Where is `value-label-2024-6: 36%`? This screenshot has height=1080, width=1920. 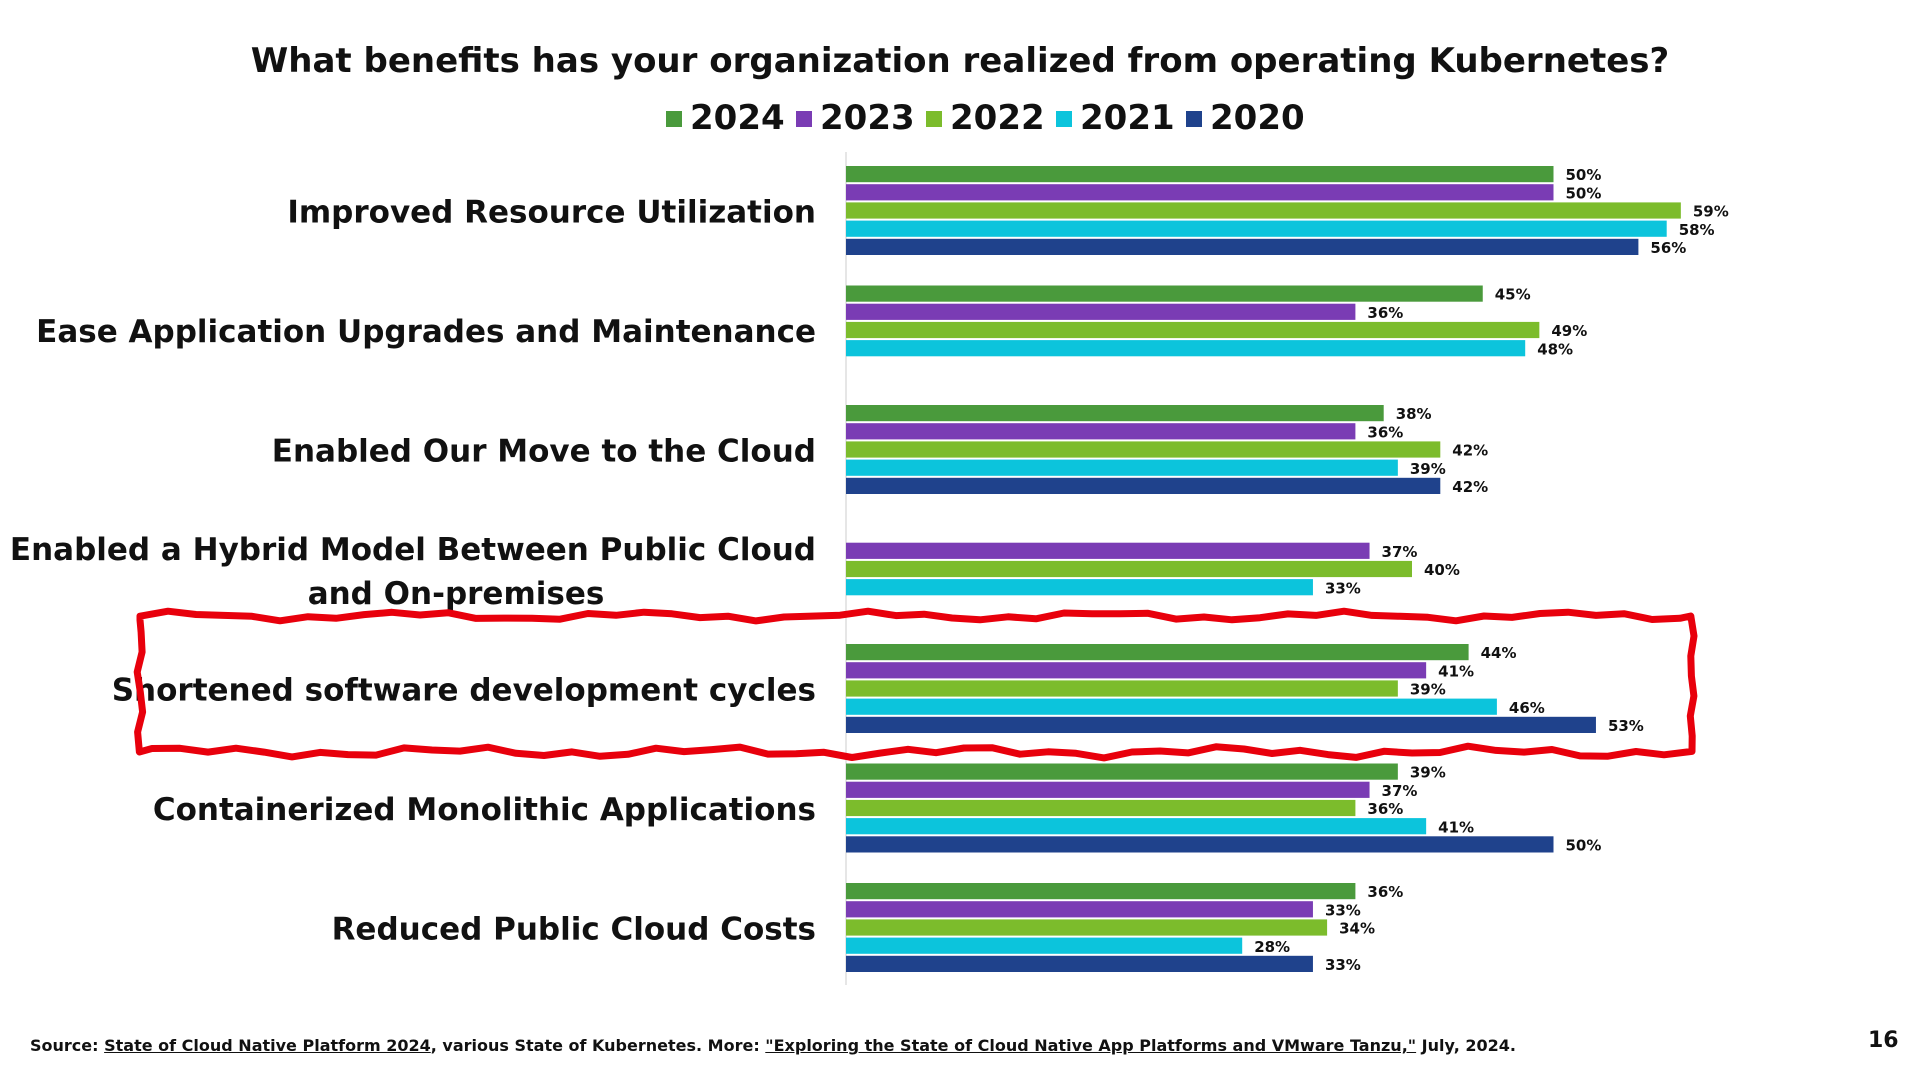
value-label-2024-6: 36% is located at coordinates (1385, 892).